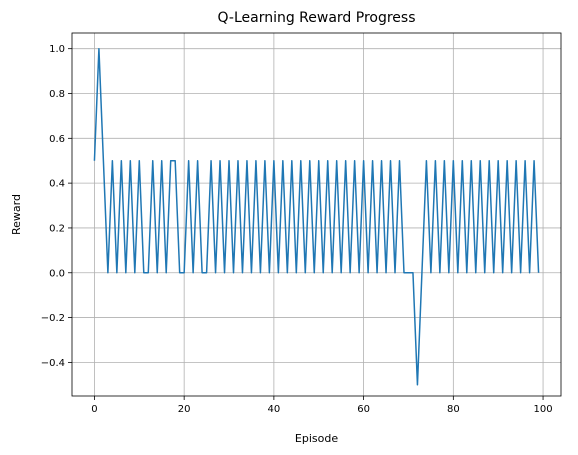 The height and width of the screenshot is (455, 578). I want to click on x-tick-label: 0, so click(94, 409).